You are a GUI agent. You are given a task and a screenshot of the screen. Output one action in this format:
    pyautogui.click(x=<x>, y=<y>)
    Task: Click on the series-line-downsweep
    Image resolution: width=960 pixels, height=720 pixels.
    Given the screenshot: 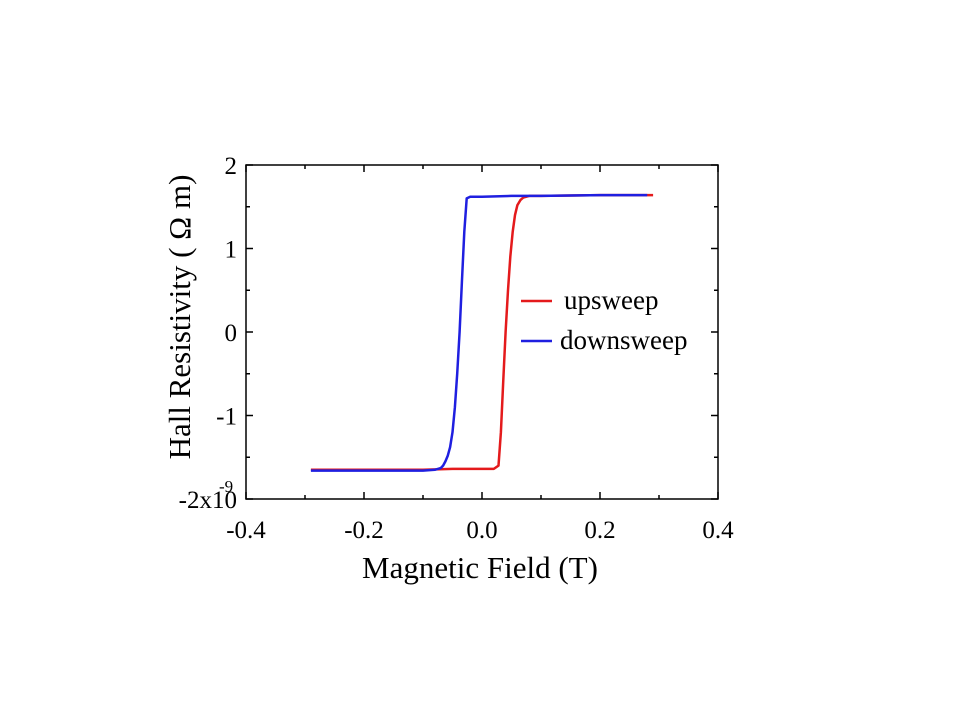 What is the action you would take?
    pyautogui.click(x=479, y=332)
    